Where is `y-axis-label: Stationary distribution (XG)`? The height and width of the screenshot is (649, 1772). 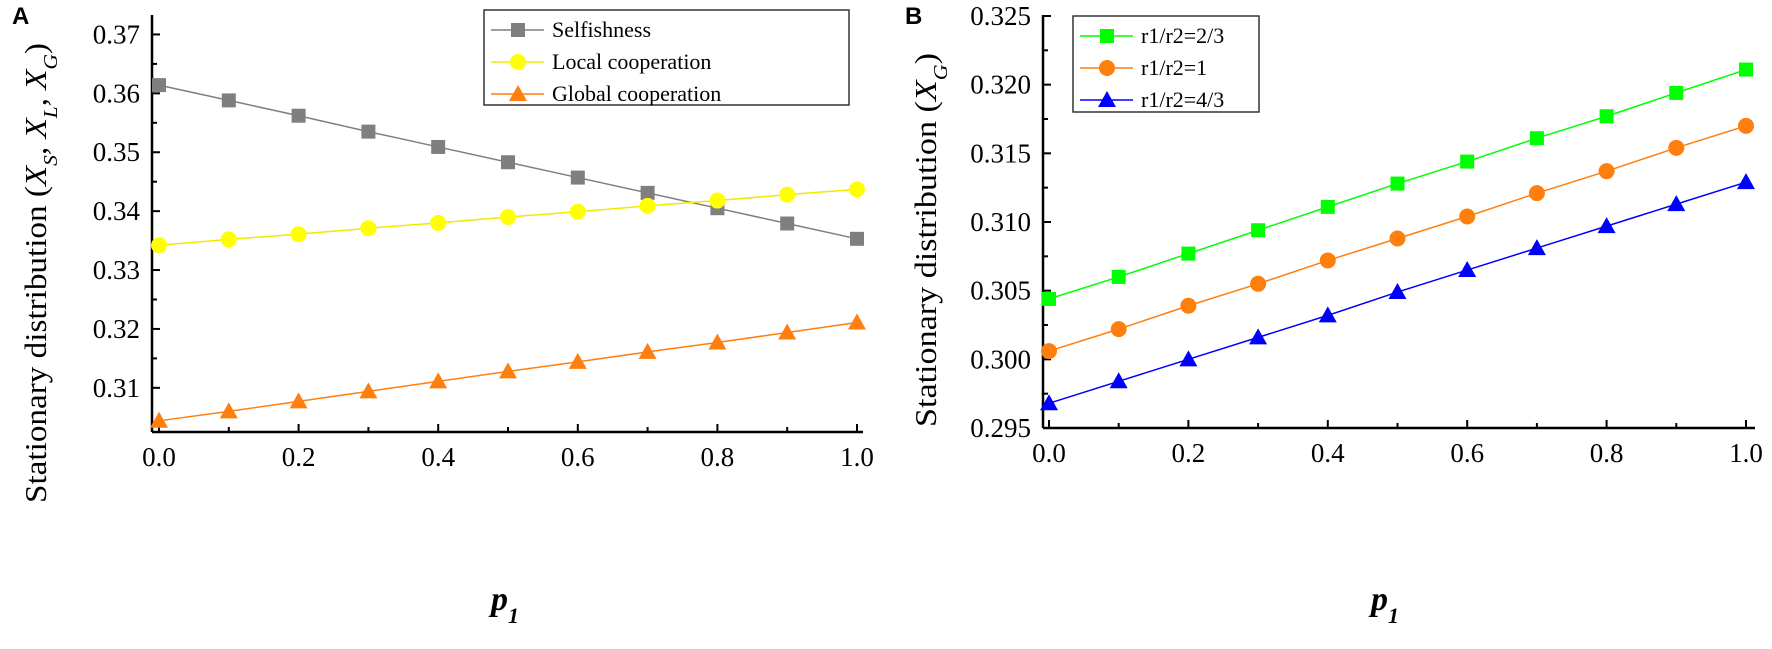
y-axis-label: Stationary distribution (XG) is located at coordinates (930, 240).